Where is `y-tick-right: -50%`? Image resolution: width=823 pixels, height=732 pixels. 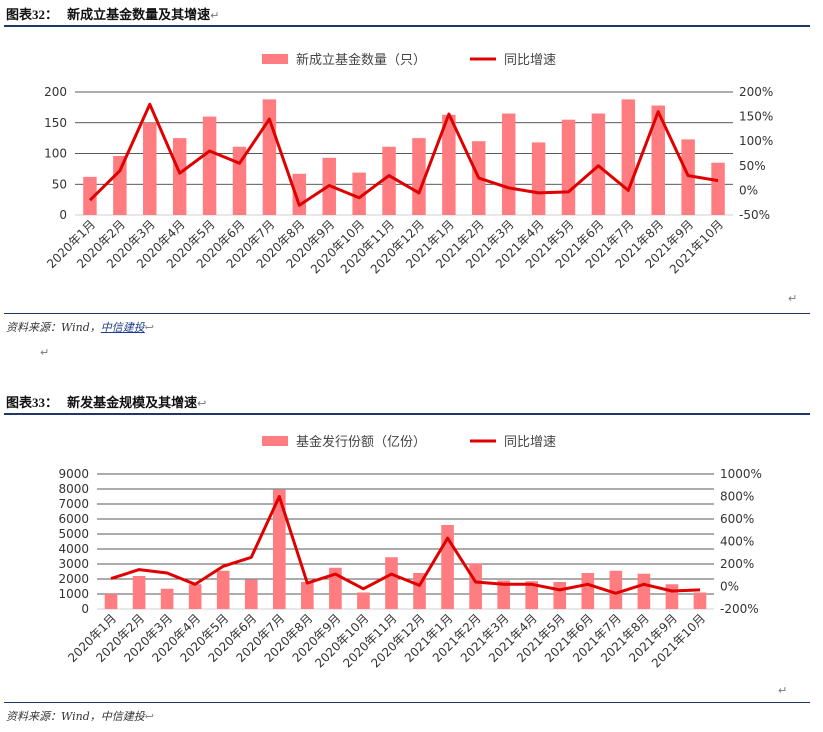
y-tick-right: -50% is located at coordinates (754, 215).